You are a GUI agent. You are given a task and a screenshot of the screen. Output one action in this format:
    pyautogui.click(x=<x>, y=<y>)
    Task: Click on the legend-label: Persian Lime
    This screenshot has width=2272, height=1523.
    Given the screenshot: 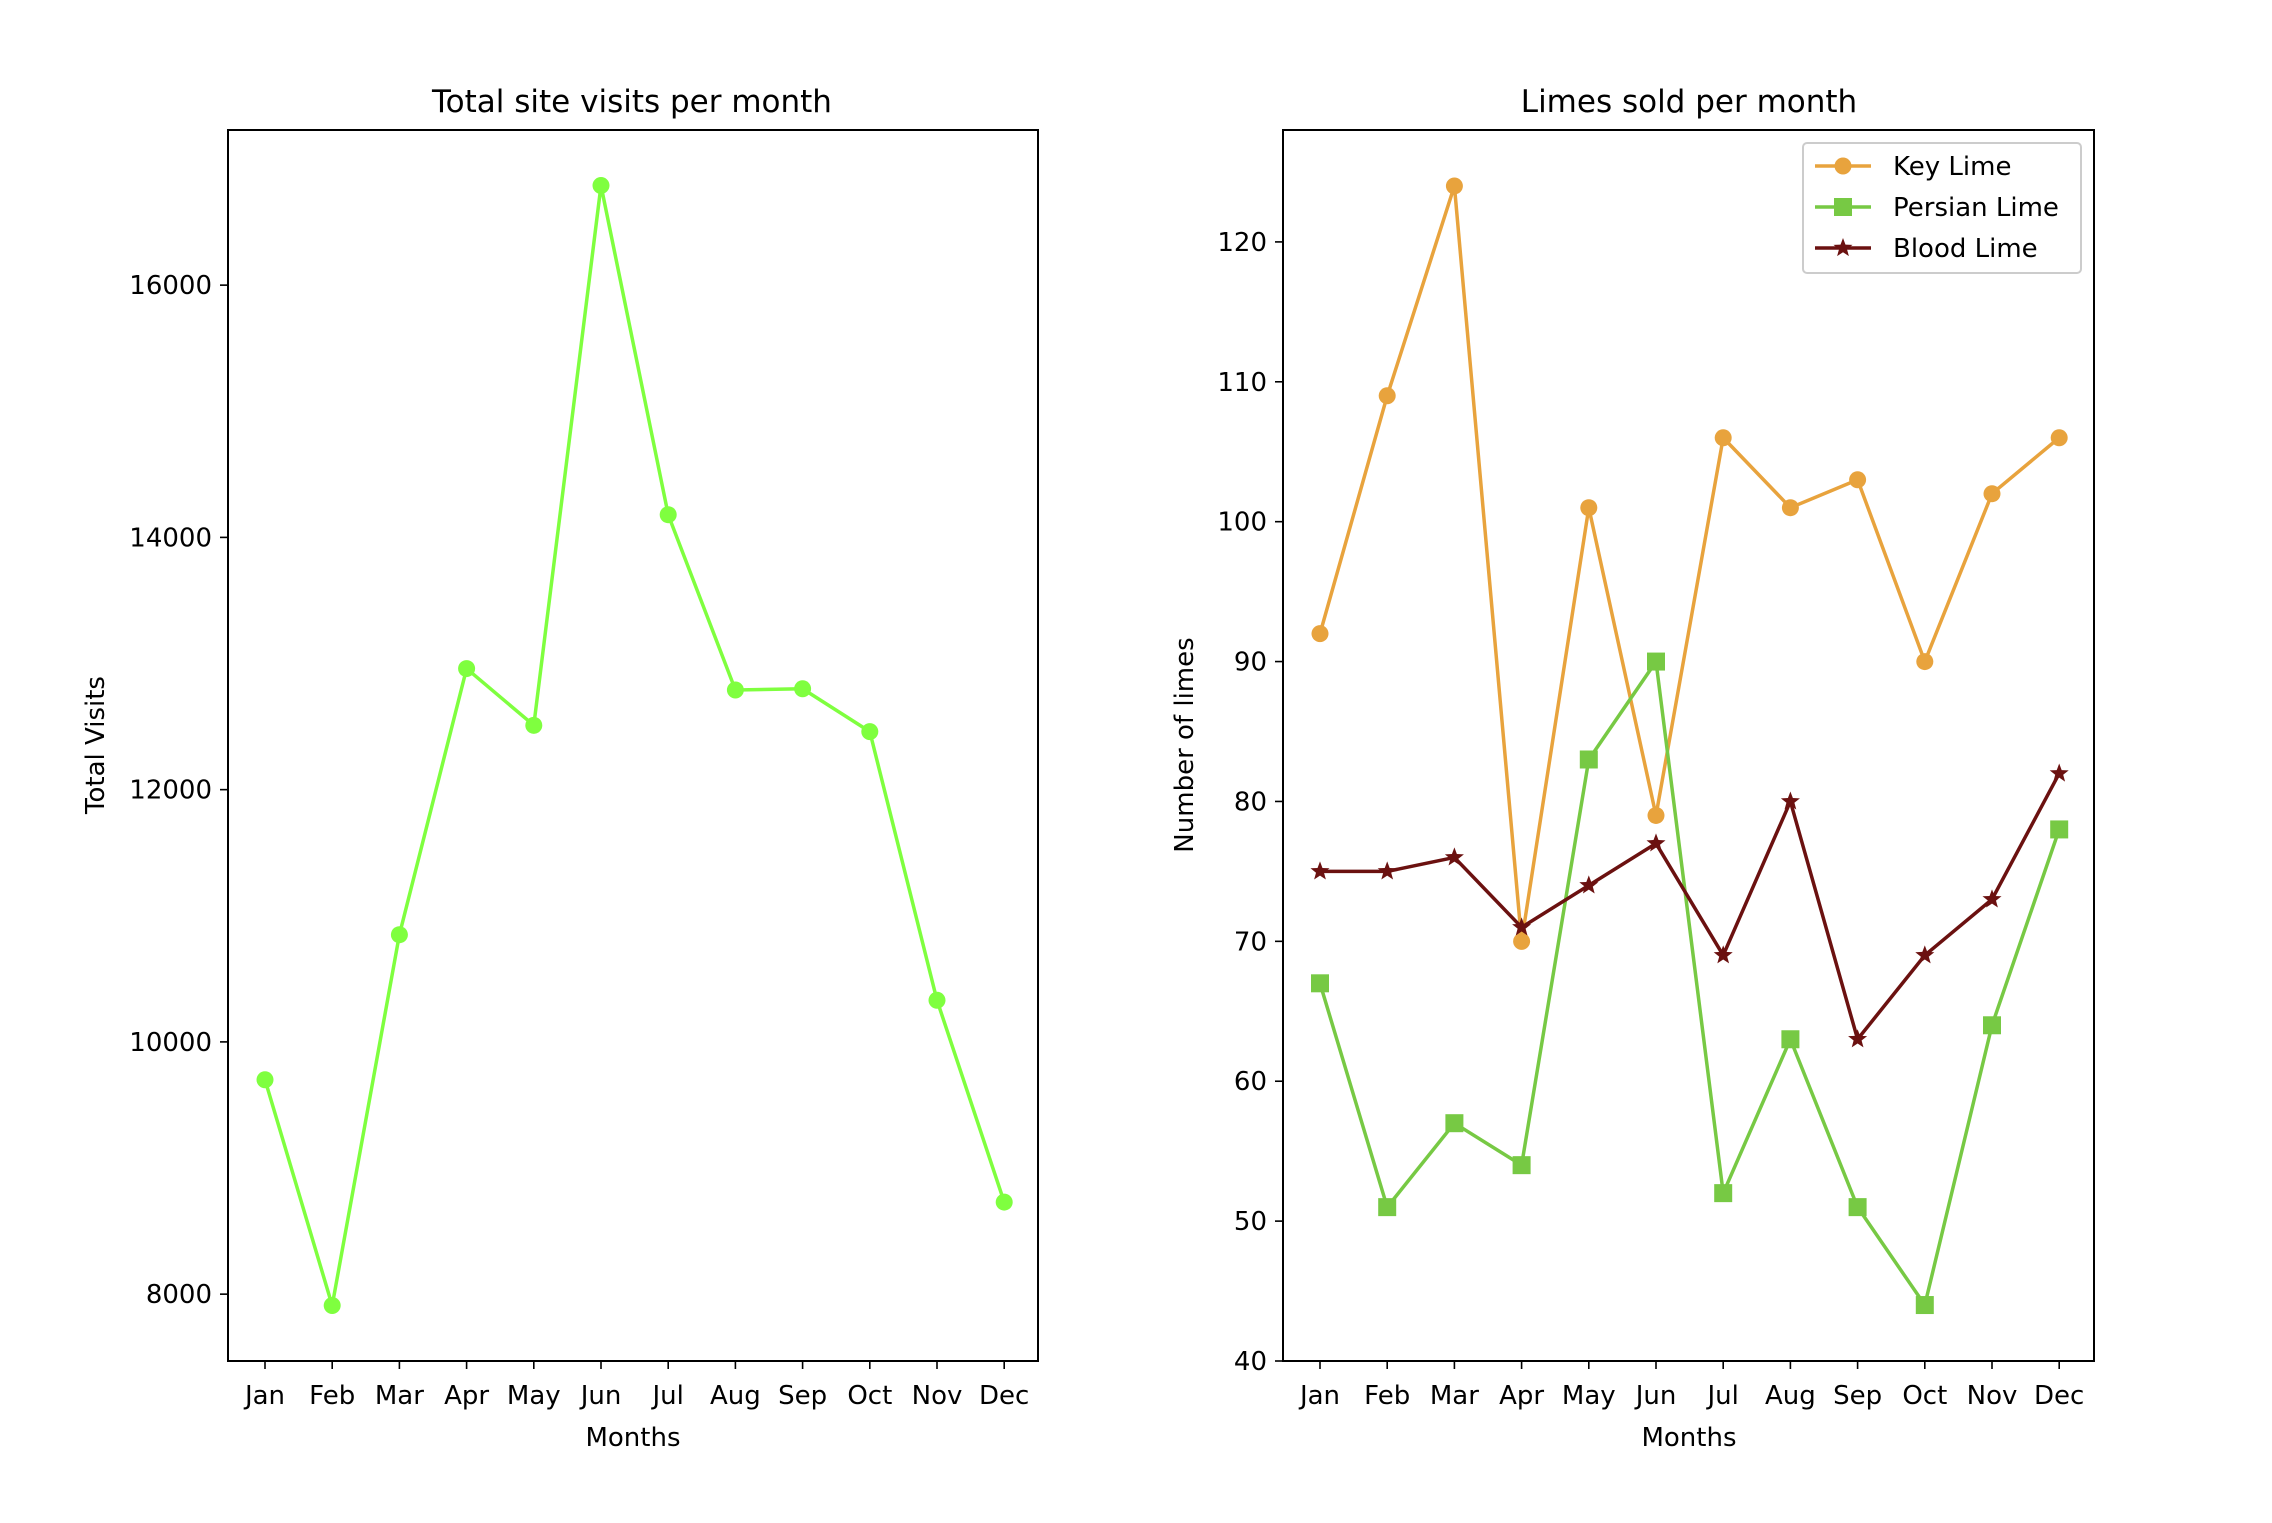 What is the action you would take?
    pyautogui.click(x=1976, y=208)
    